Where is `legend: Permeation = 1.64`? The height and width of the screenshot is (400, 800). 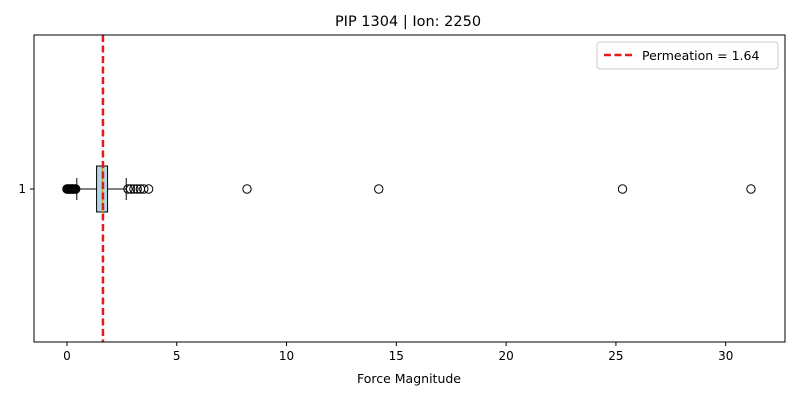
legend: Permeation = 1.64 is located at coordinates (687, 55).